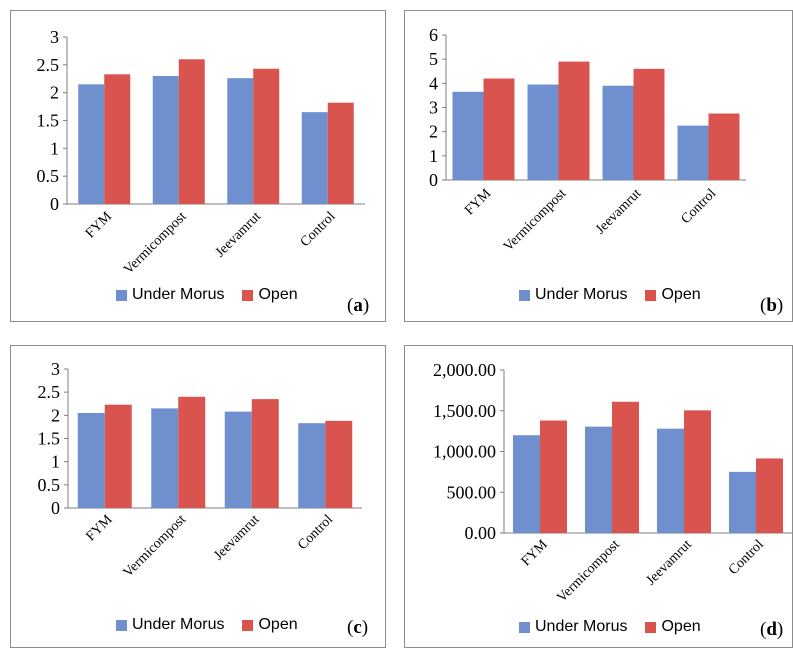 This screenshot has width=793, height=648. Describe the element at coordinates (433, 35) in the screenshot. I see `y-tick-label: 6` at that location.